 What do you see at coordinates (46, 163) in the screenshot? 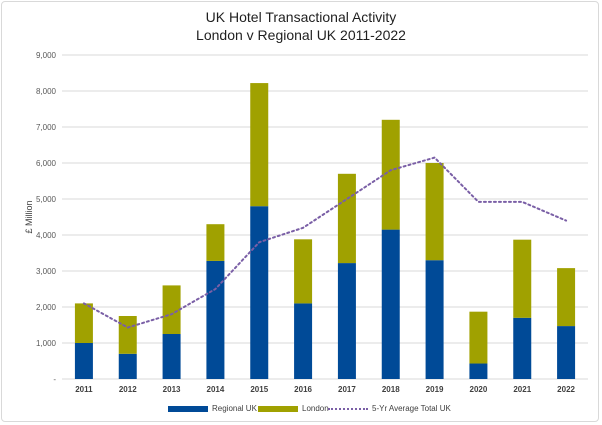
I see `y-tick-label: 6,000` at bounding box center [46, 163].